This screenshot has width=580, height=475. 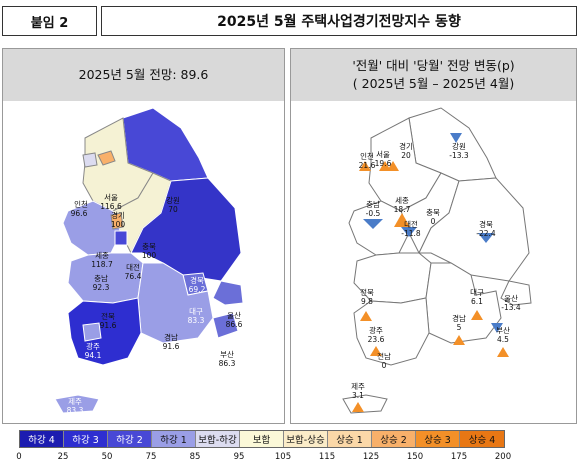 I want to click on map-label-gyeonggi: 경기 100, so click(x=118, y=219).